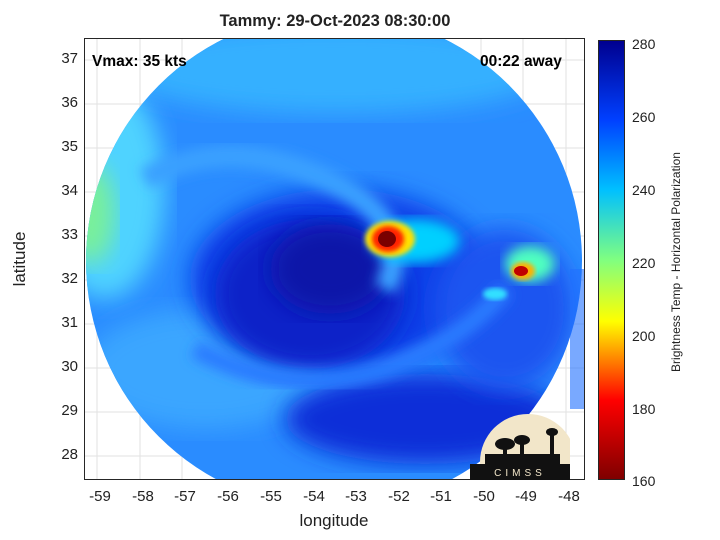 This screenshot has width=720, height=540. What do you see at coordinates (185, 496) in the screenshot?
I see `x-tick-label: -57` at bounding box center [185, 496].